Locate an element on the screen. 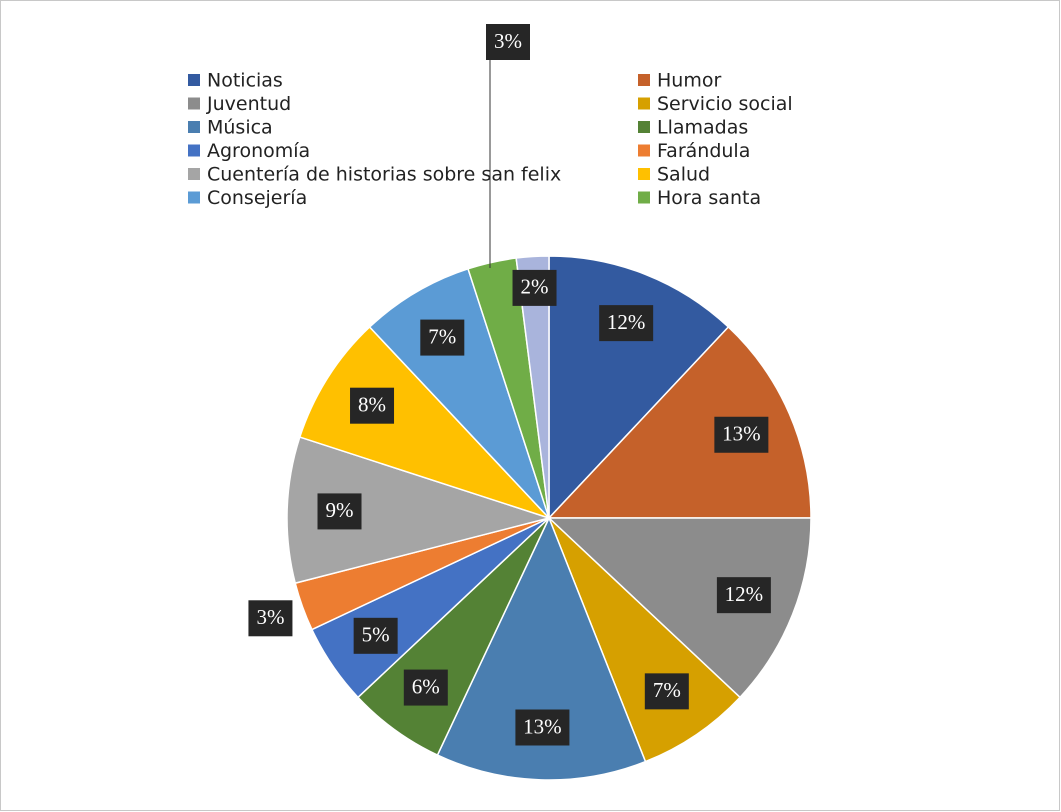  legend-label: Servicio social is located at coordinates (725, 104).